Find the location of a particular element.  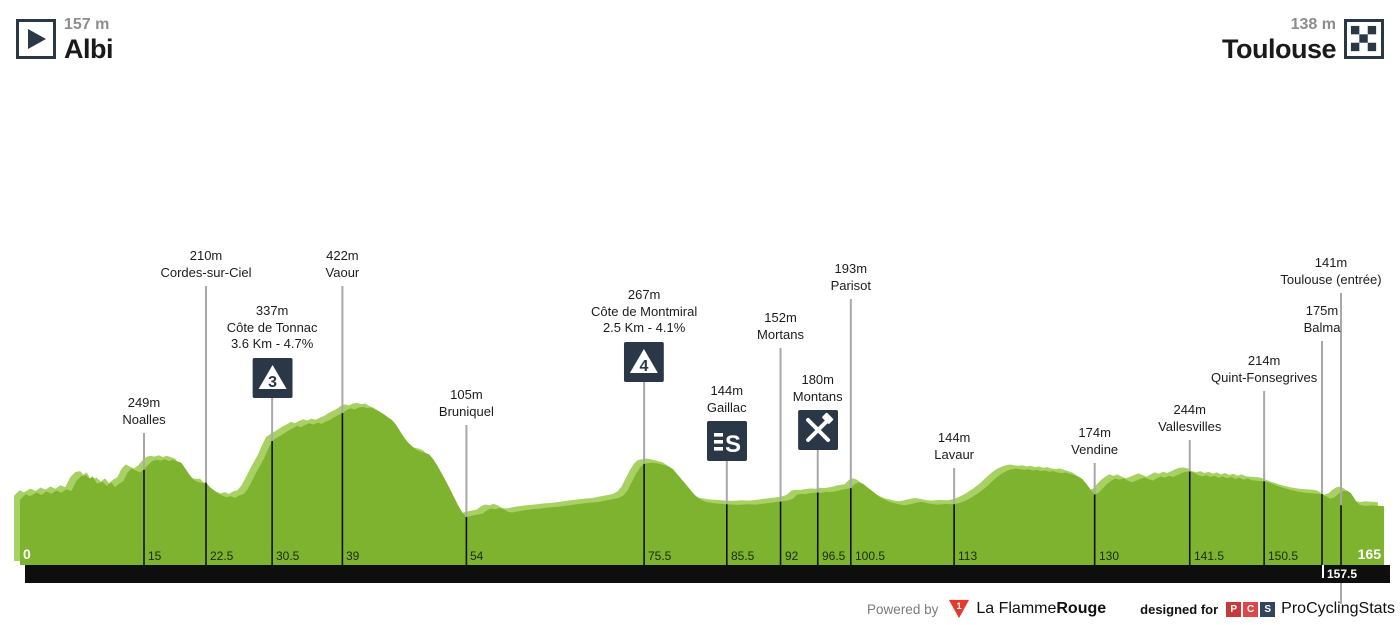

start-flag-icon is located at coordinates (36, 39).